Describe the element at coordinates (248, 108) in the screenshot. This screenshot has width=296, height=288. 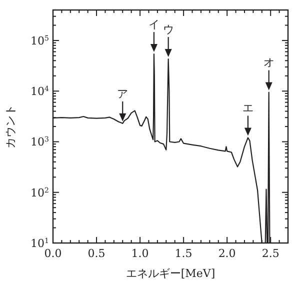
I see `annotation: エ` at that location.